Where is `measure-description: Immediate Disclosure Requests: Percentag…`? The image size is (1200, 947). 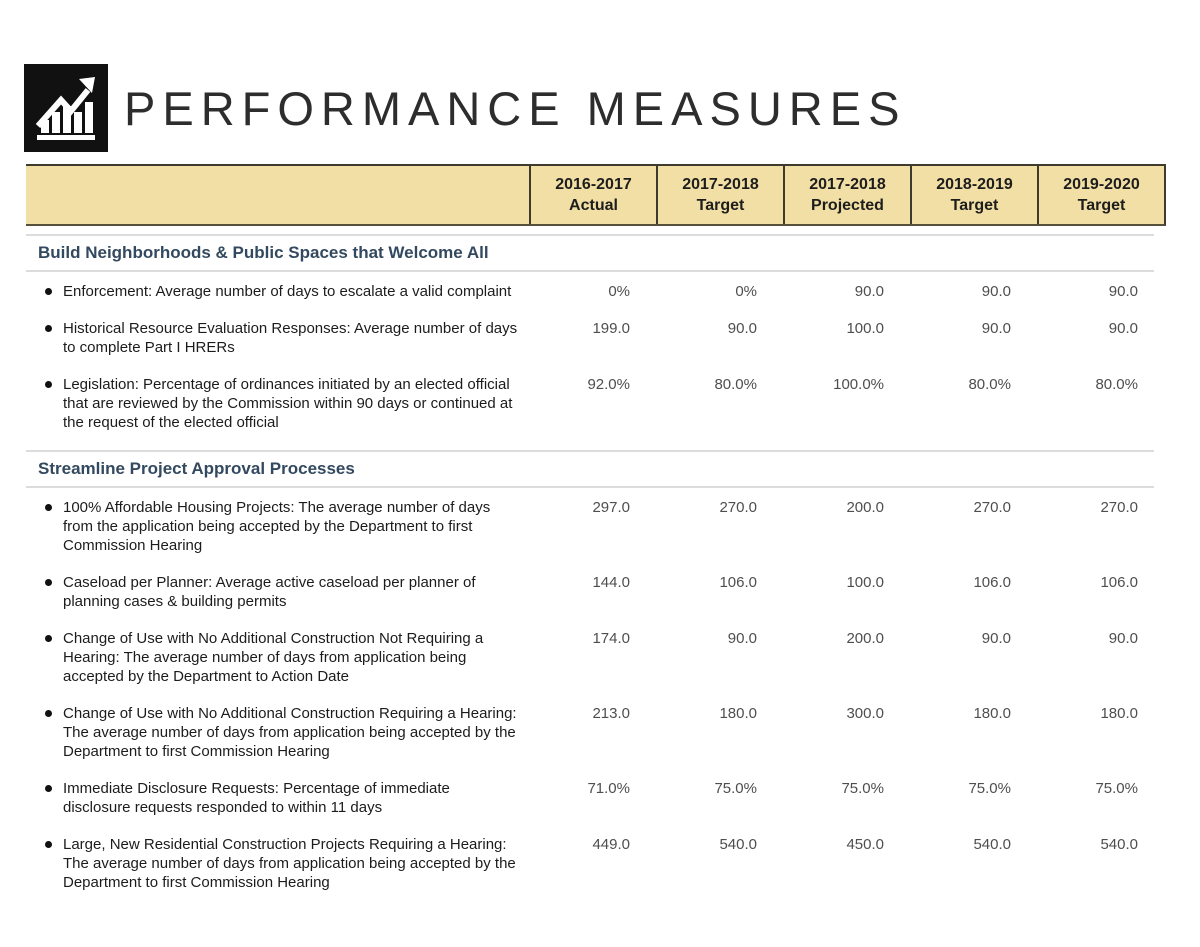 measure-description: Immediate Disclosure Requests: Percentag… is located at coordinates (278, 798).